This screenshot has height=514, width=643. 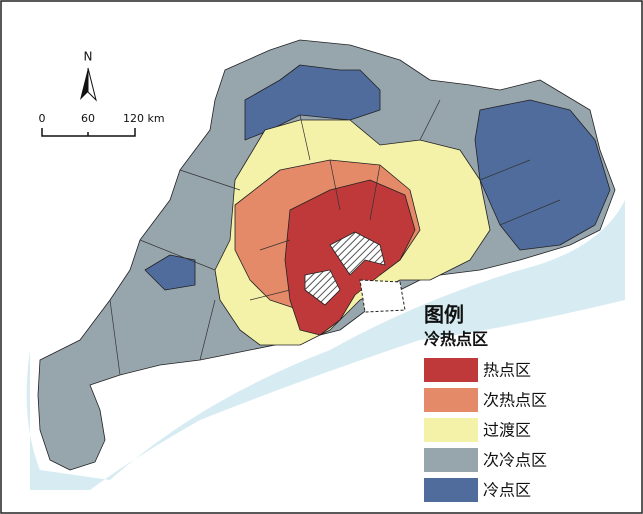 What do you see at coordinates (515, 460) in the screenshot?
I see `legend-label: 次冷点区` at bounding box center [515, 460].